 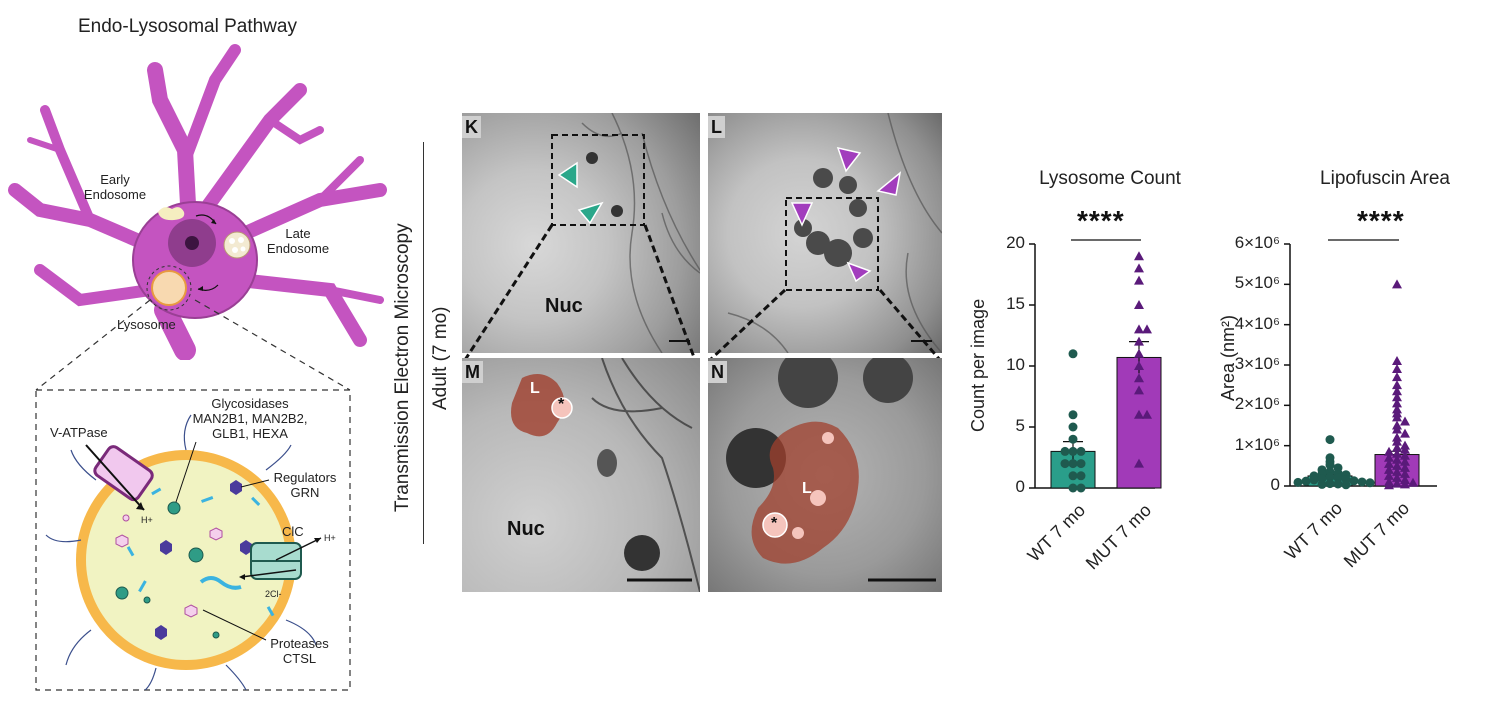 I want to click on y-tick-label: 3×10⁶, so click(x=1249, y=364).